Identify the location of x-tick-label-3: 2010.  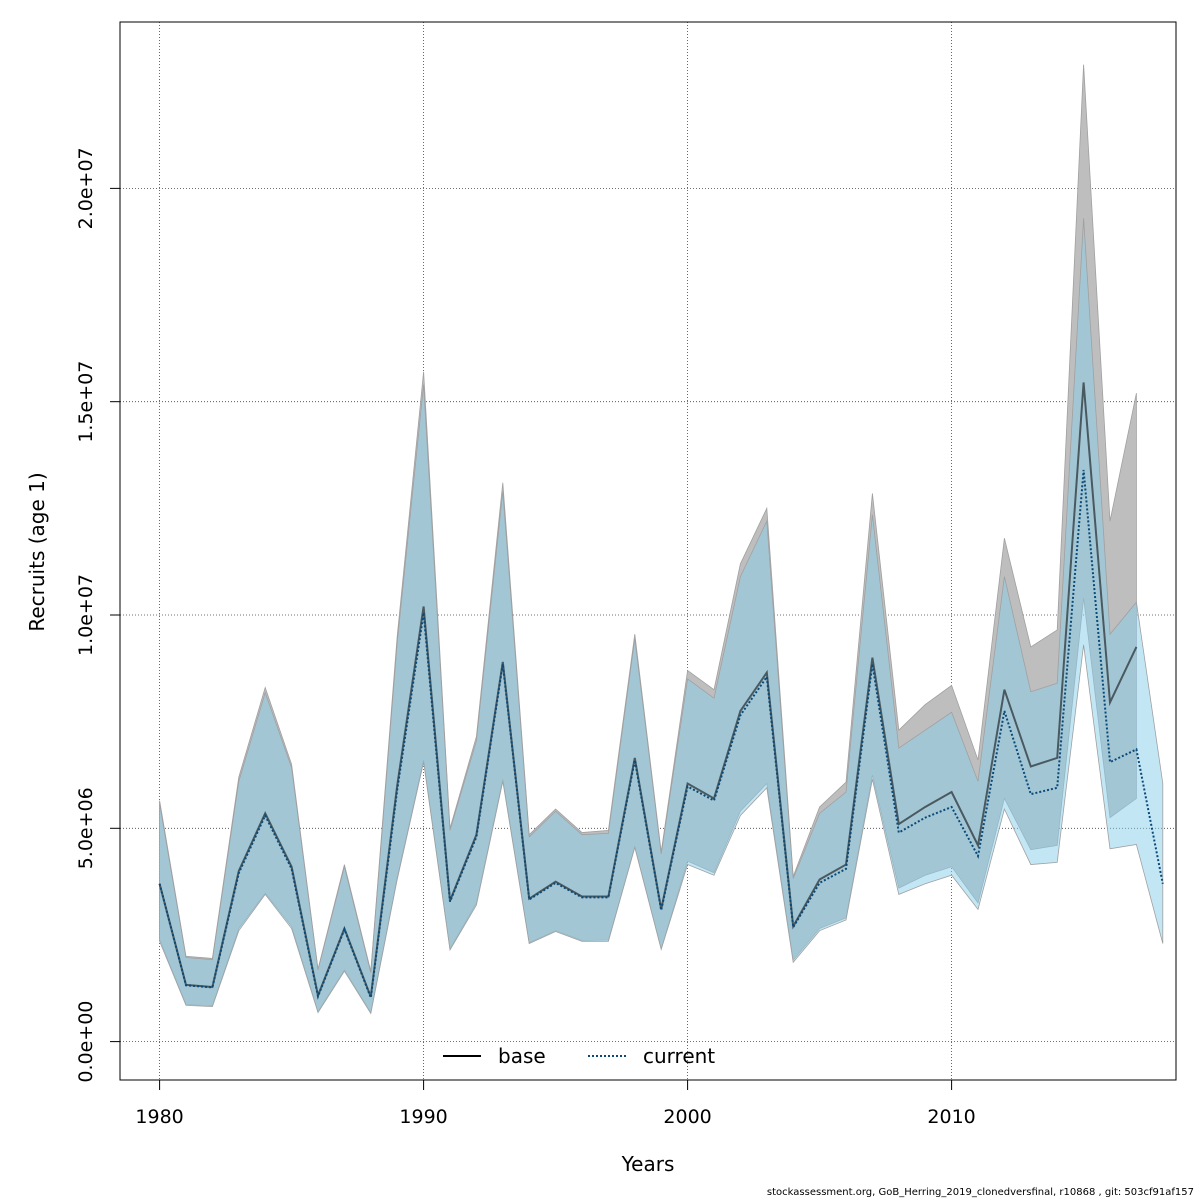
(951, 1117).